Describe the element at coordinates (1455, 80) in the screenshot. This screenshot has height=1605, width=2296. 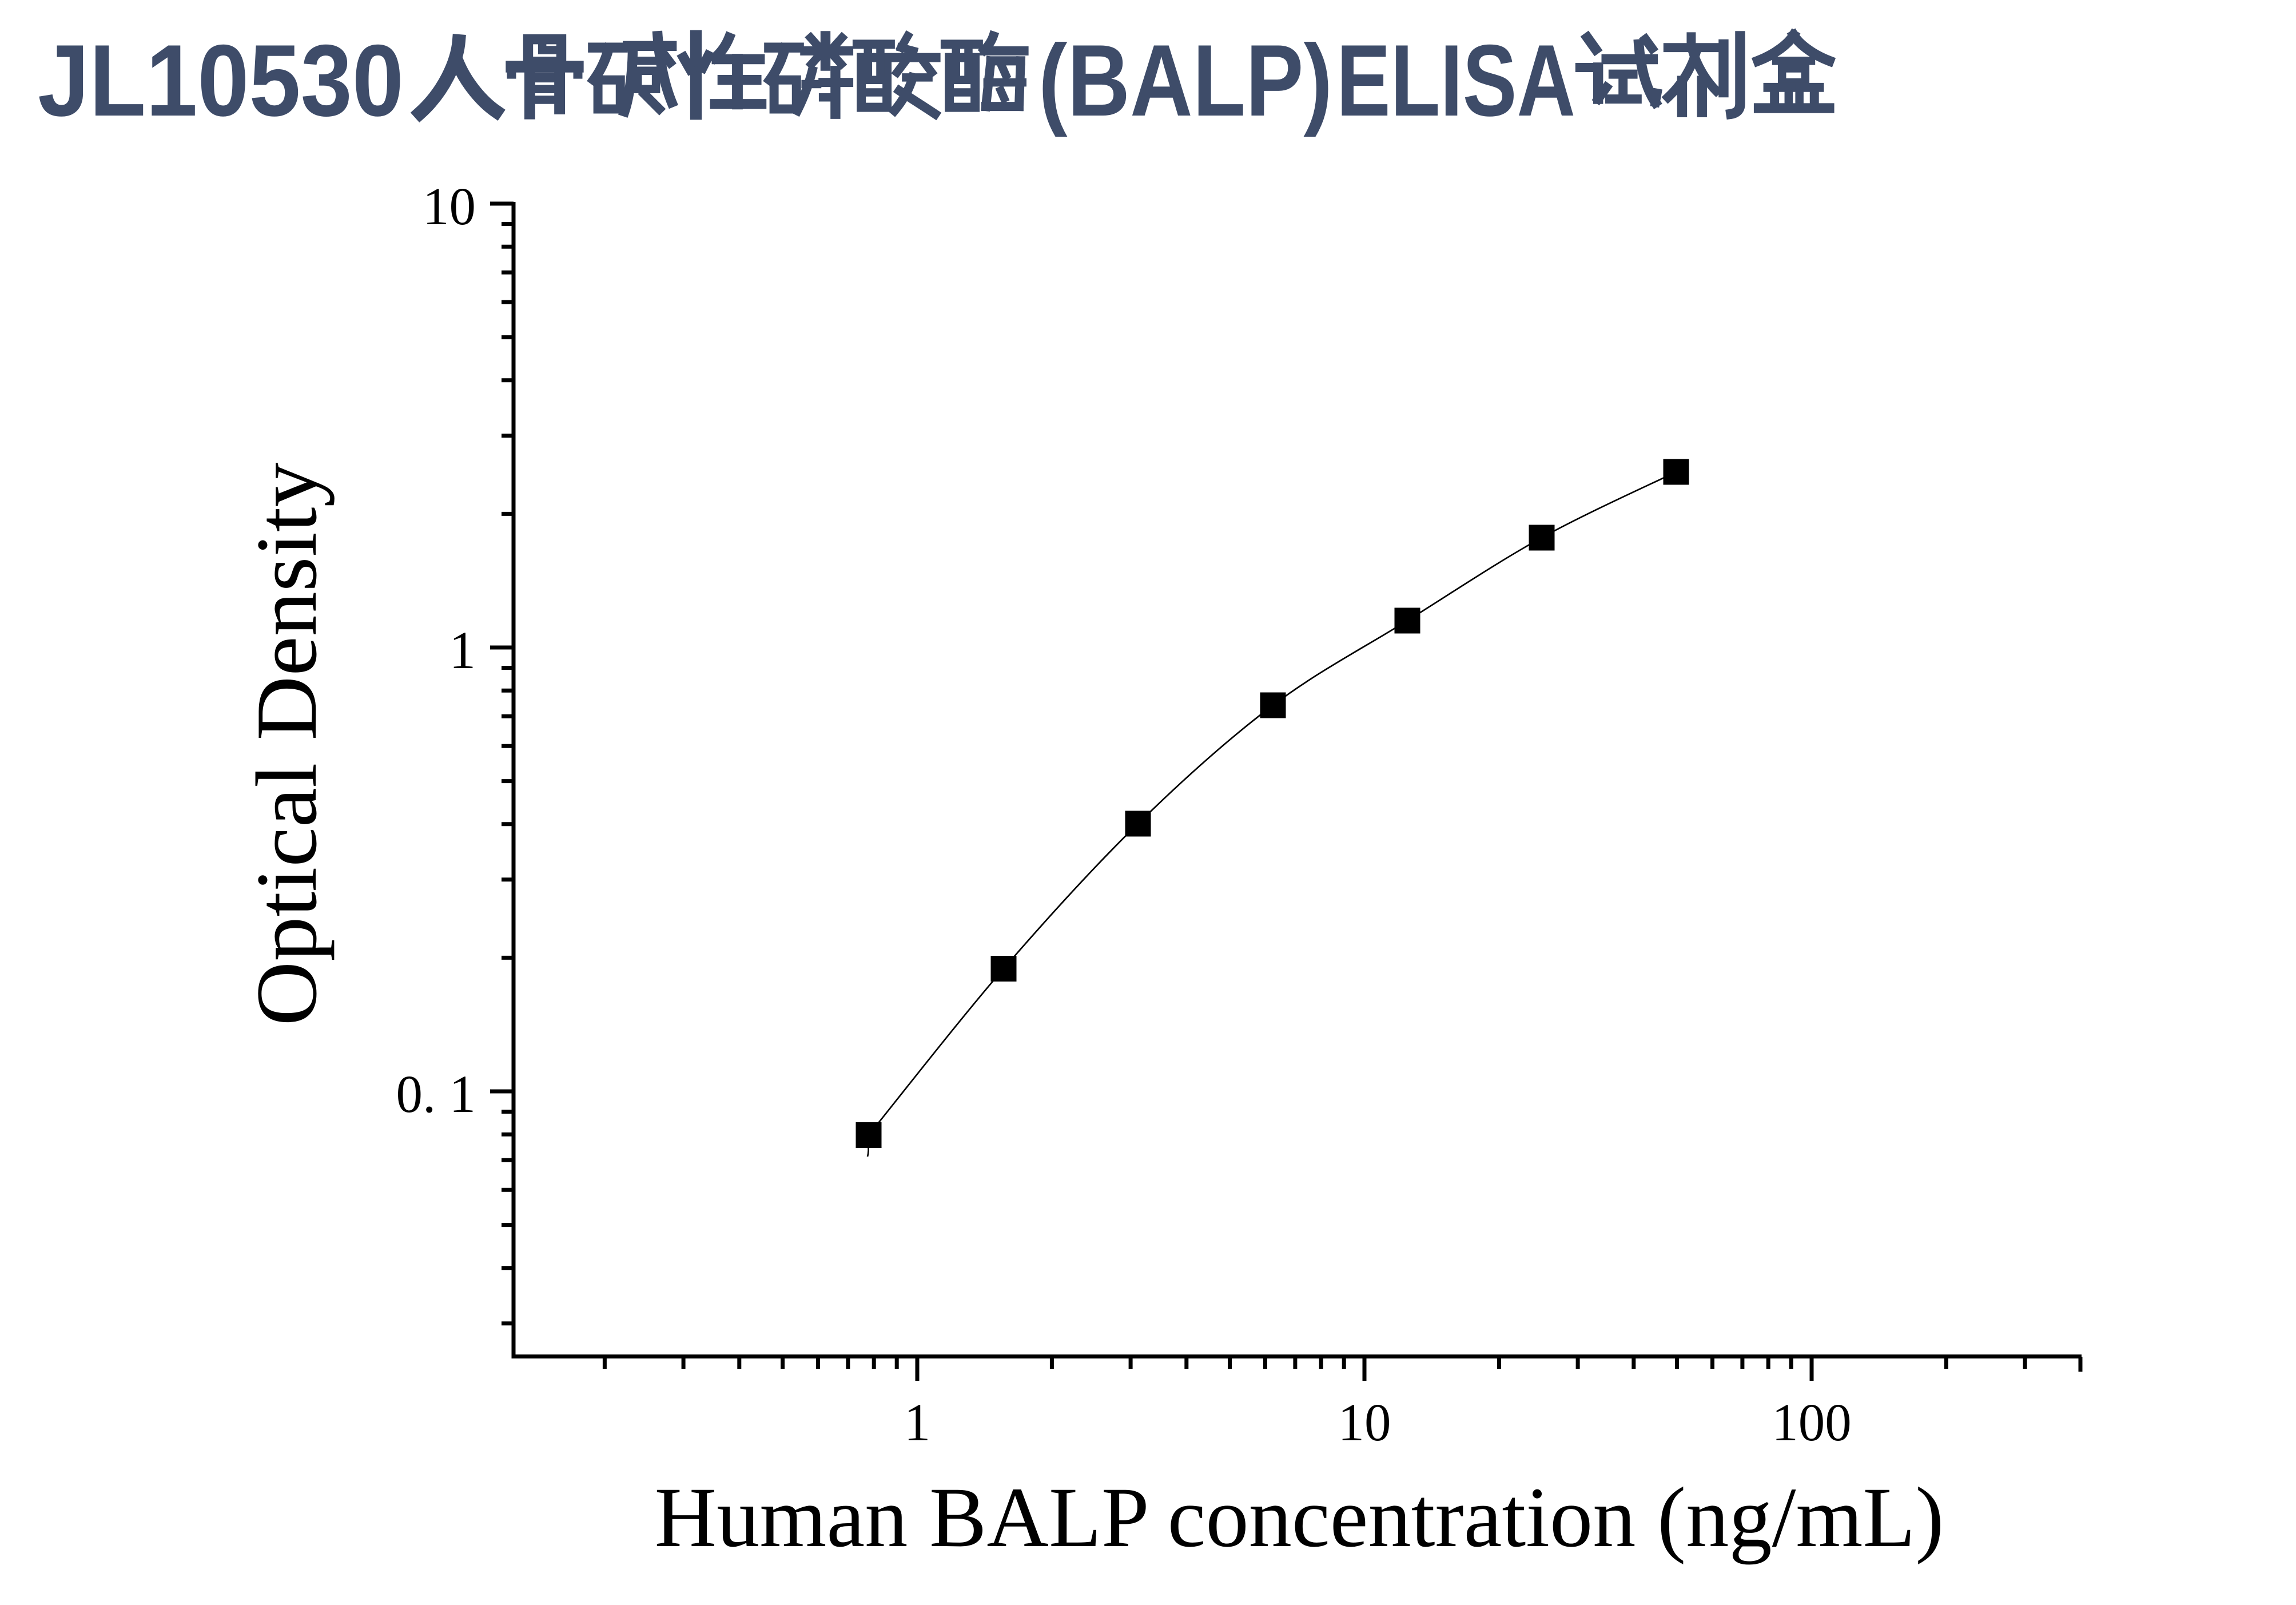
I see `svg-text: ELISA` at that location.